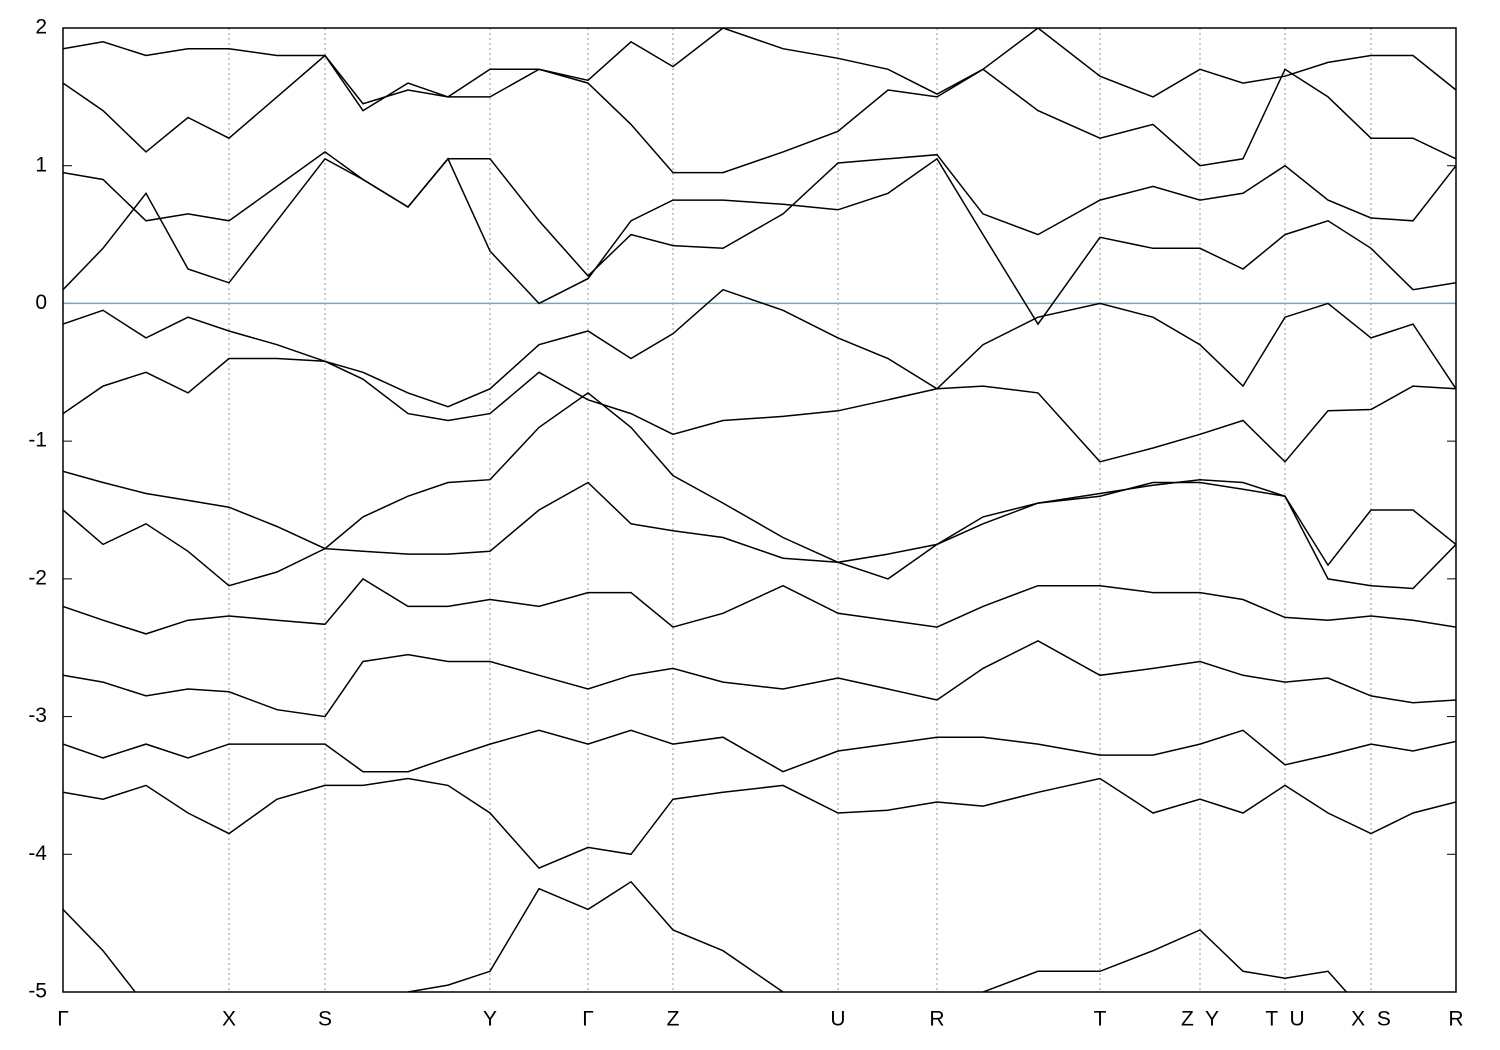 Image resolution: width=1500 pixels, height=1050 pixels. What do you see at coordinates (1200, 1019) in the screenshot?
I see `x-tick-label: Z Y` at bounding box center [1200, 1019].